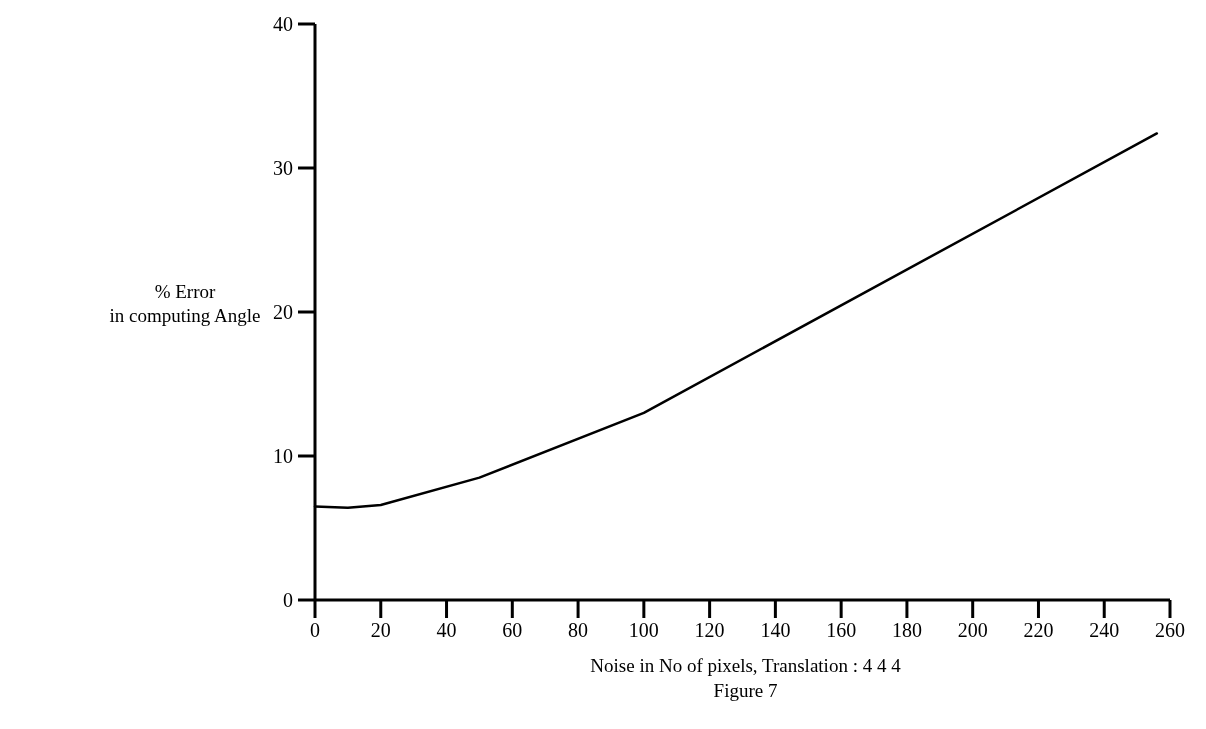  What do you see at coordinates (283, 312) in the screenshot?
I see `y-tick-label: 20` at bounding box center [283, 312].